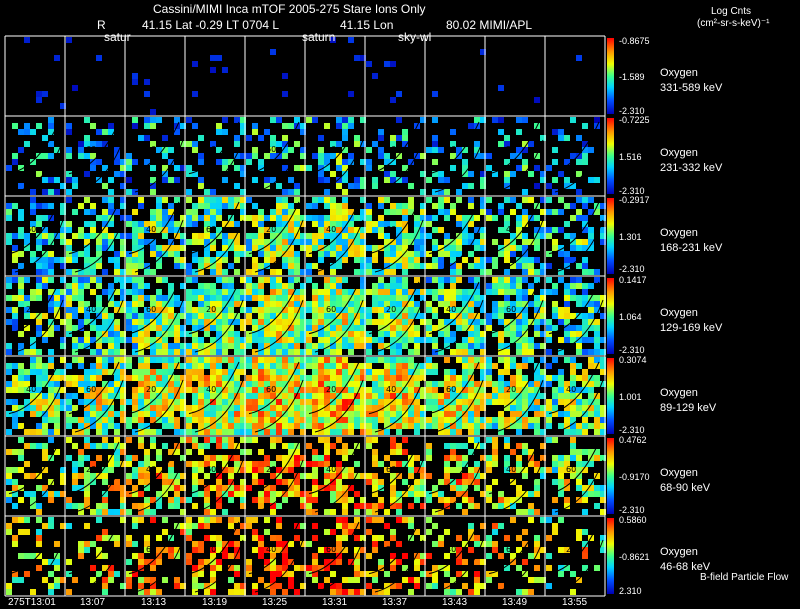  What do you see at coordinates (575, 602) in the screenshot?
I see `time-tick-9: 13:55` at bounding box center [575, 602].